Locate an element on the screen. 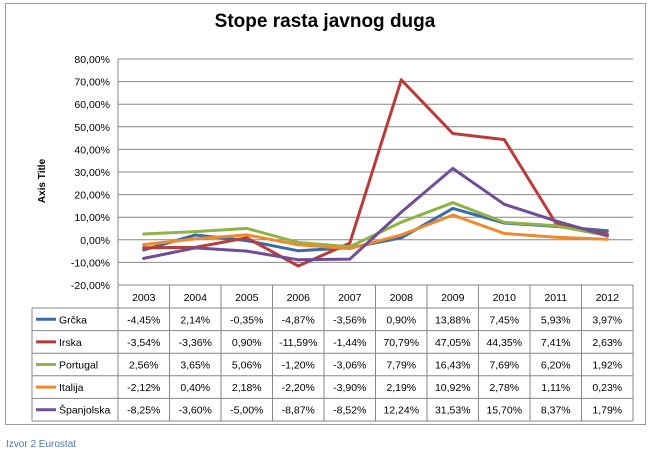 This screenshot has width=650, height=454. data-label: 7,41% is located at coordinates (556, 343).